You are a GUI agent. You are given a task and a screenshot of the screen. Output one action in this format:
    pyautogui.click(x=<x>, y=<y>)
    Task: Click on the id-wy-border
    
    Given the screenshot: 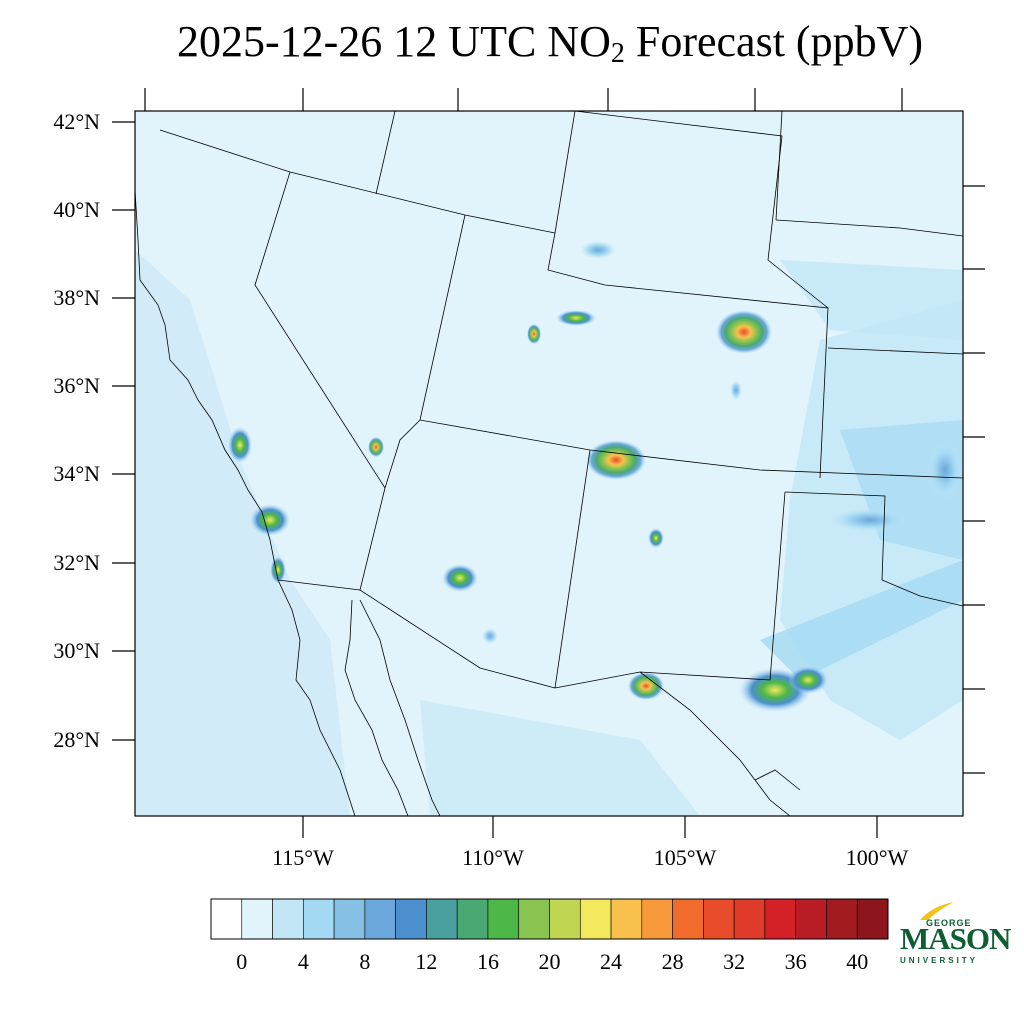 What is the action you would take?
    pyautogui.click(x=385, y=153)
    